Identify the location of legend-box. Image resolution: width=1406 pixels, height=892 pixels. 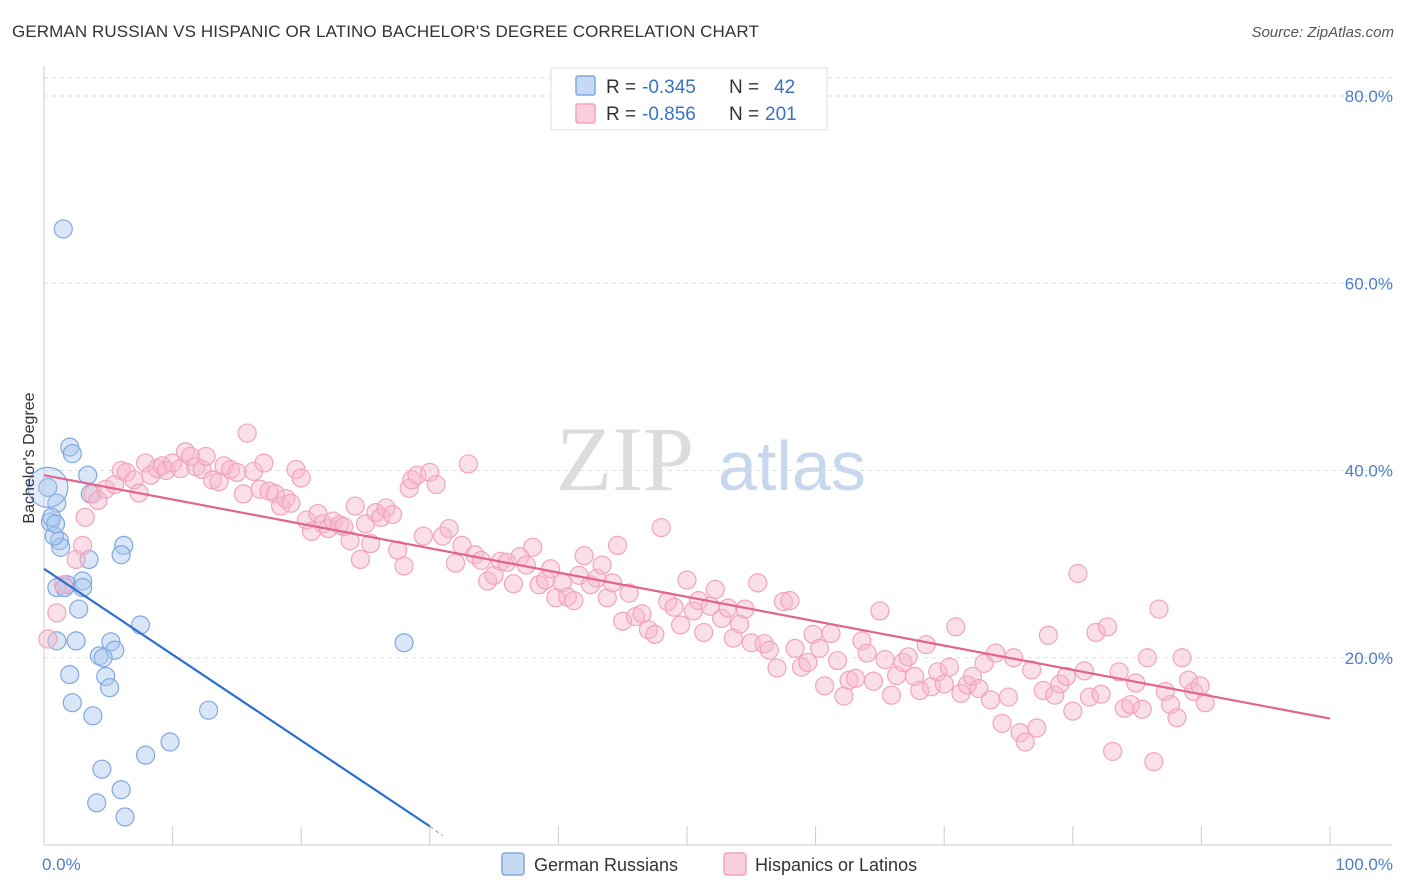
(689, 99).